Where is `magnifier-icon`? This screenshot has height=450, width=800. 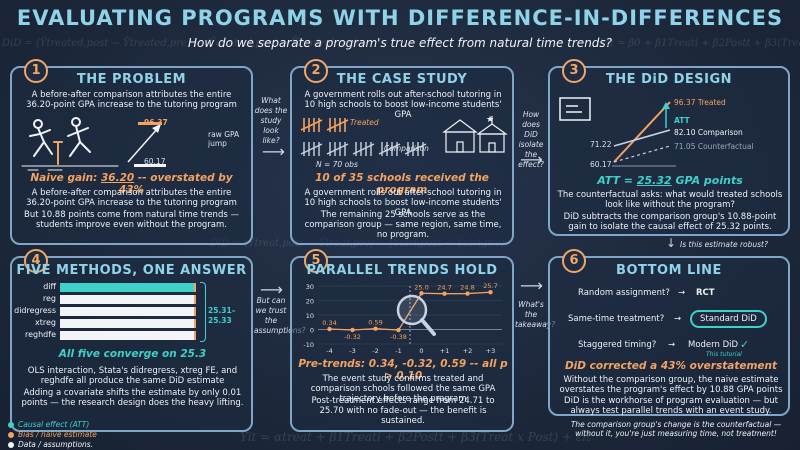
magnifier-icon is located at coordinates (412, 310).